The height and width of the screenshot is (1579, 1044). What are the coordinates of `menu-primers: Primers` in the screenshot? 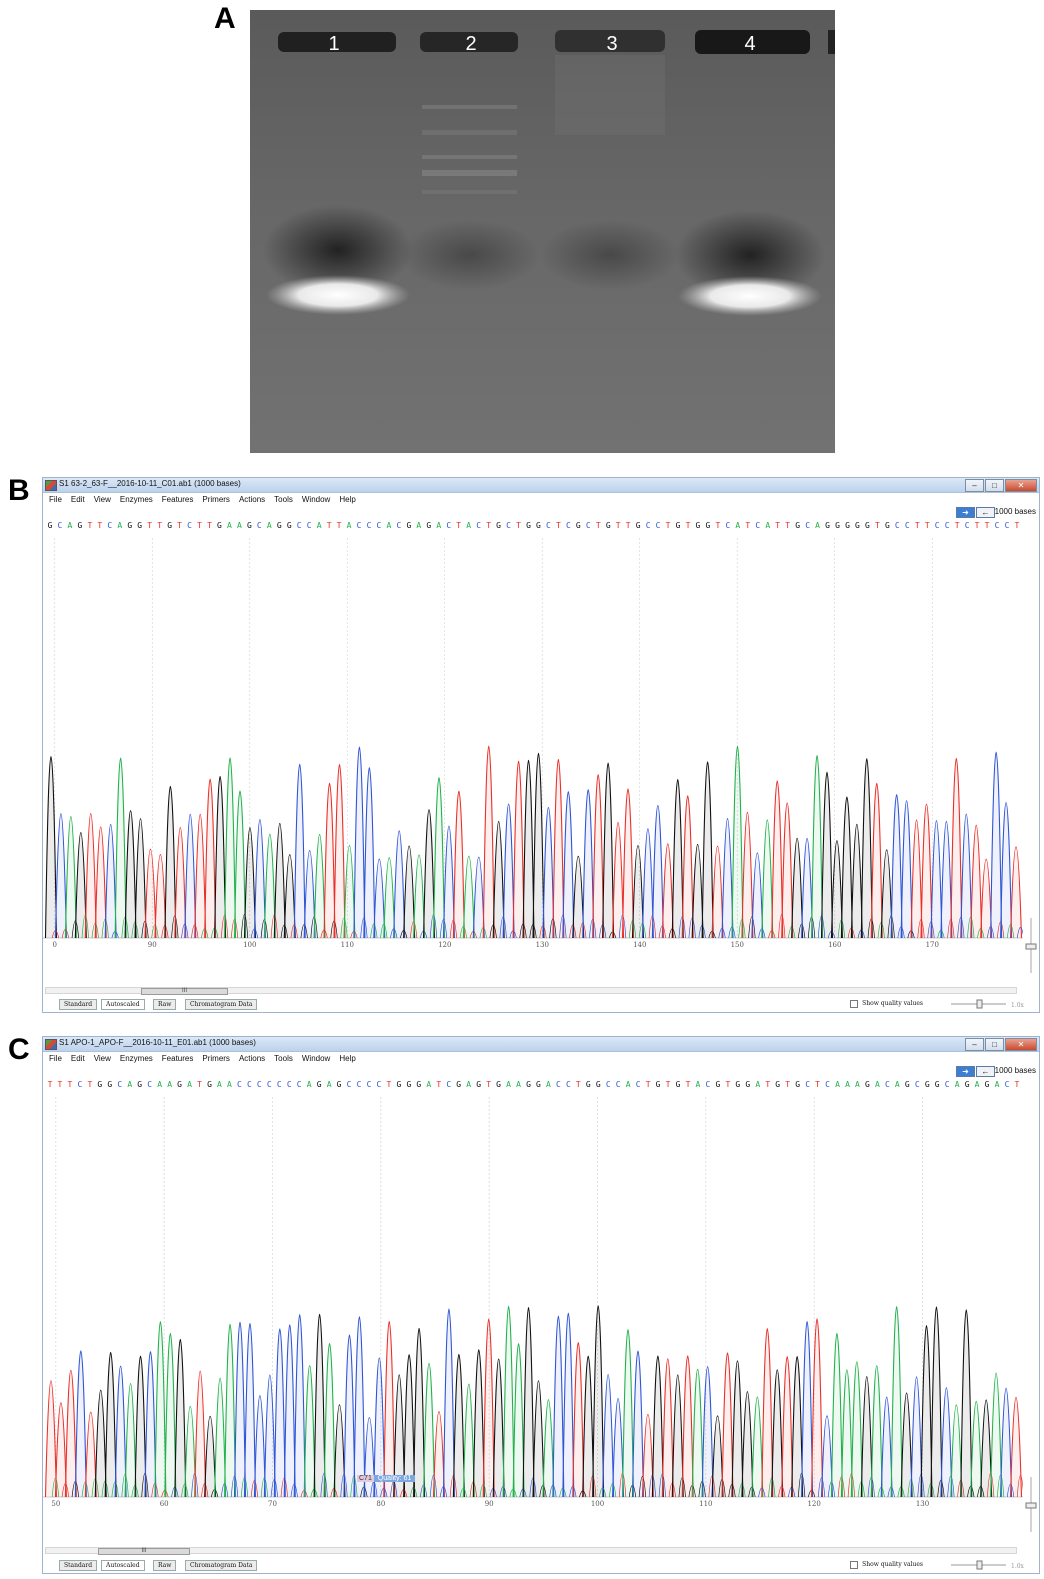 It's located at (216, 1058).